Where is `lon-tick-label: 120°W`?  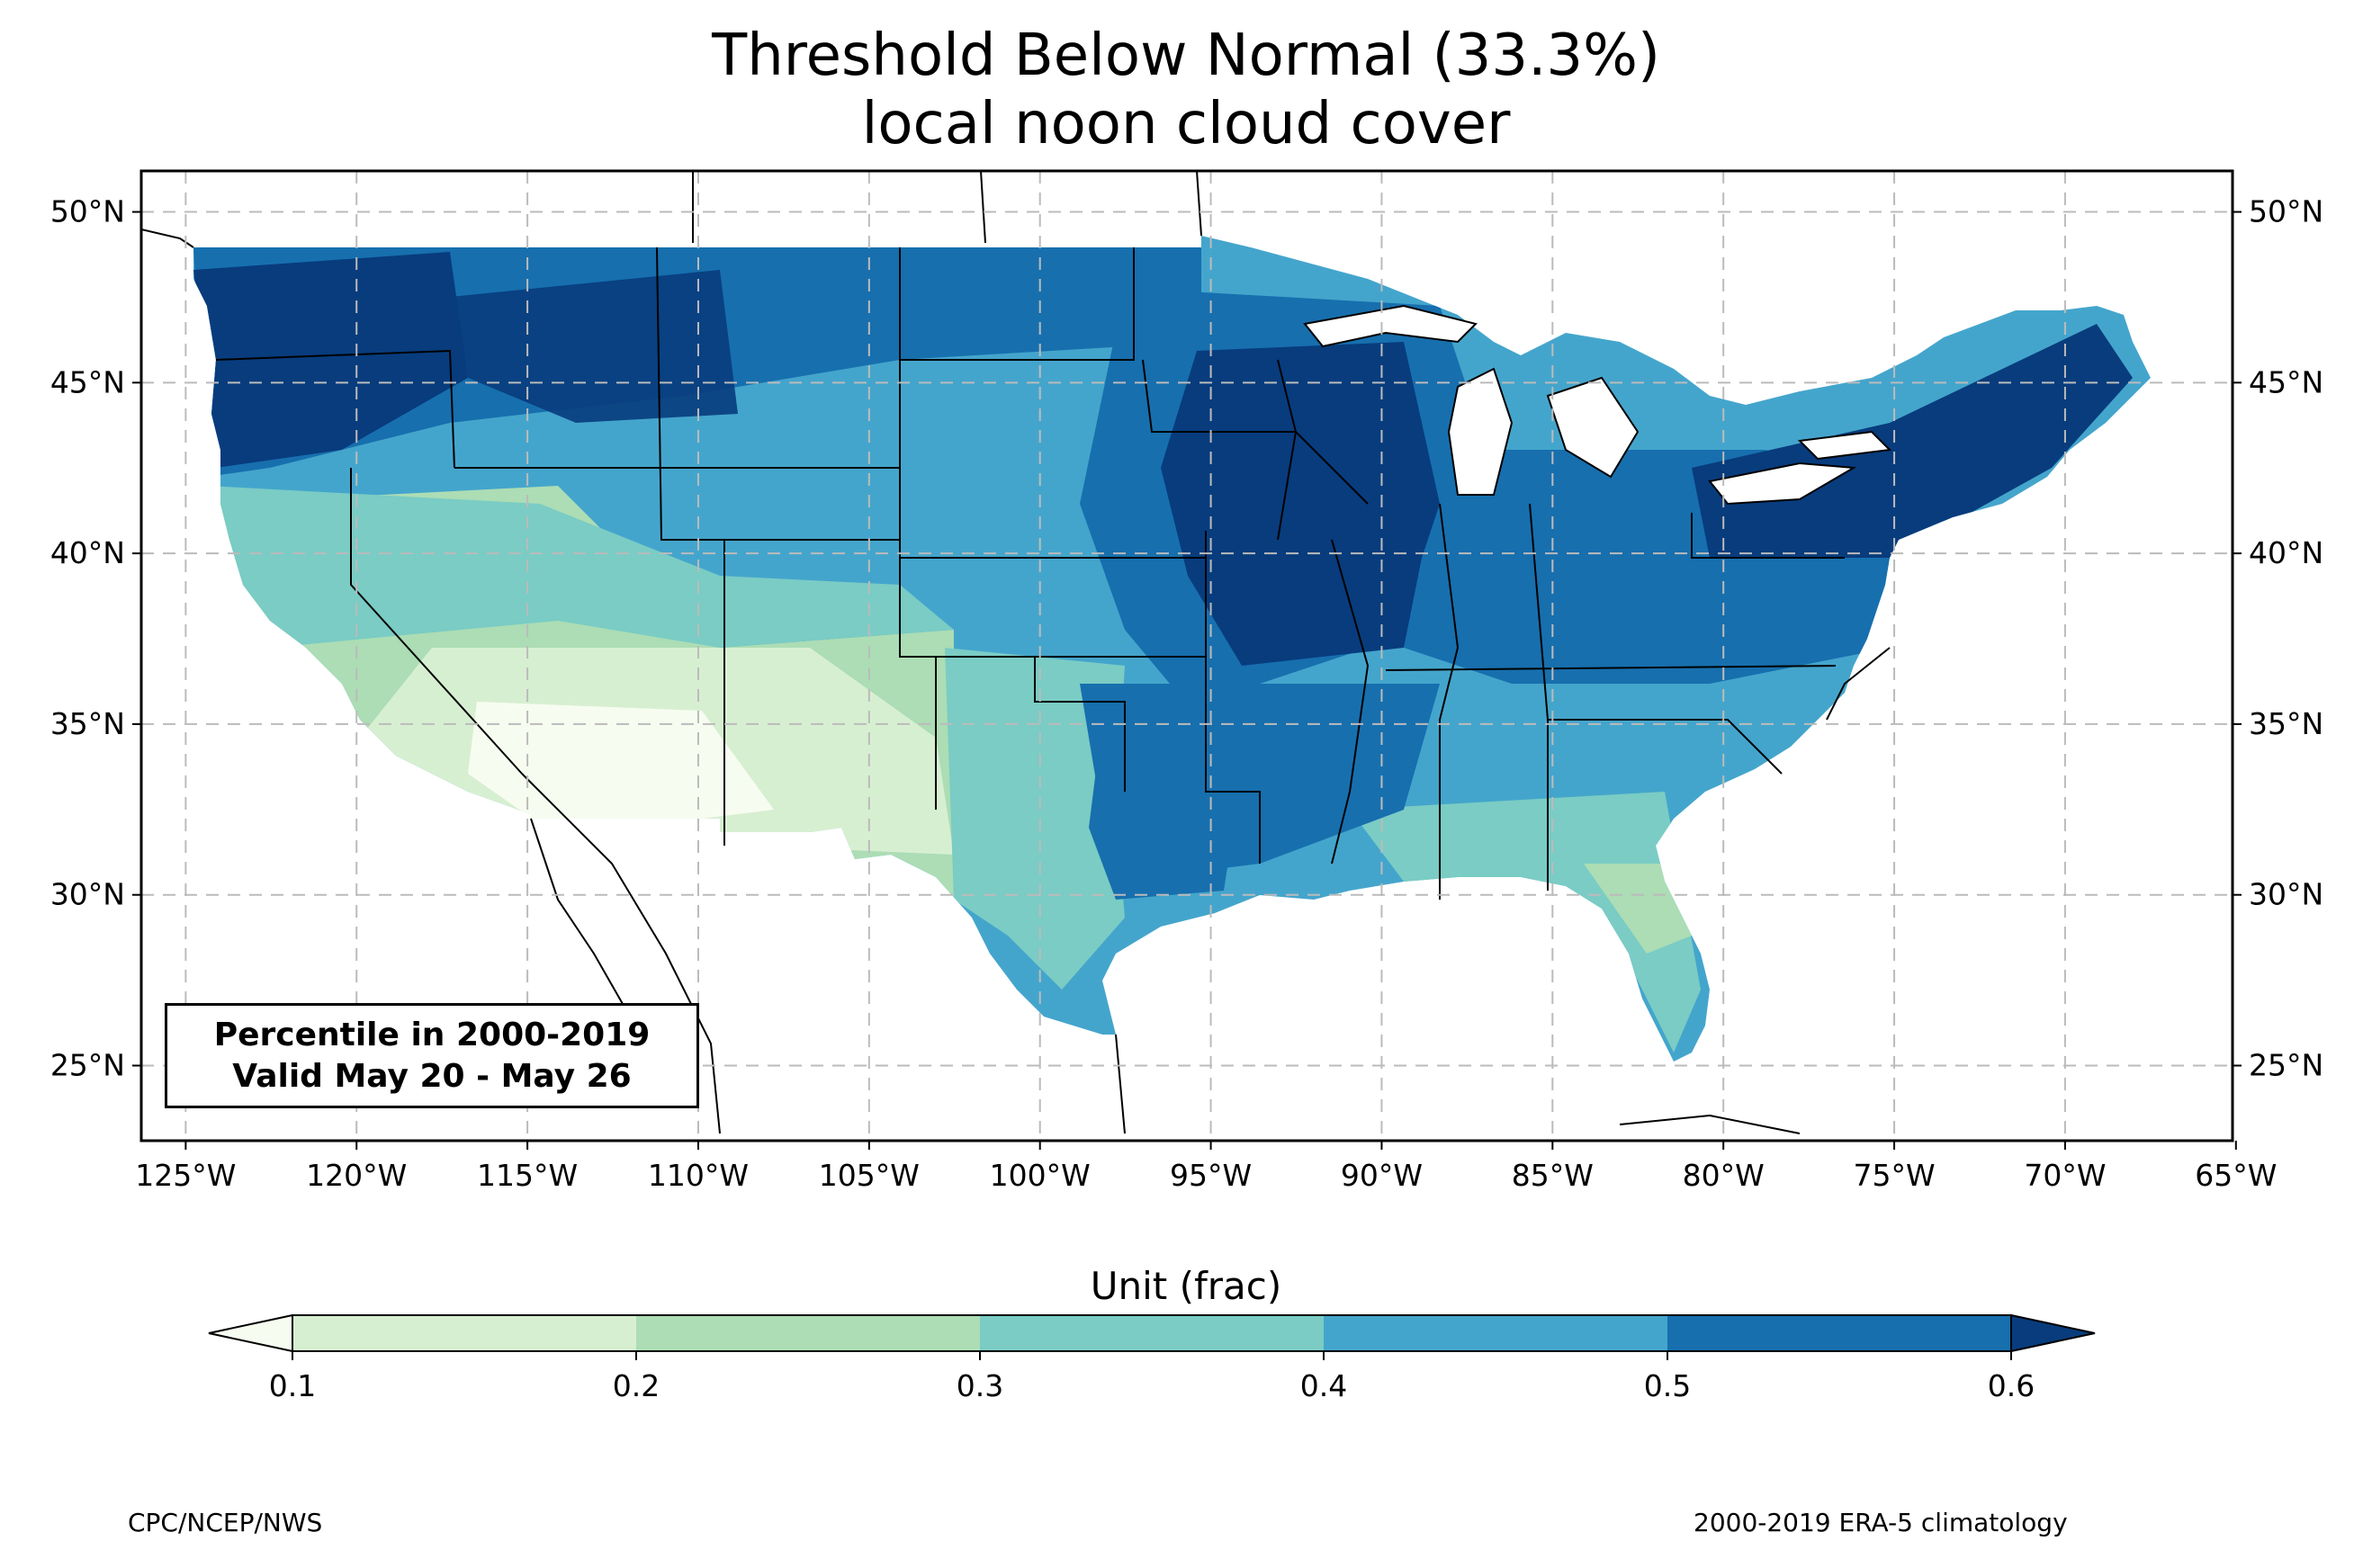
lon-tick-label: 120°W is located at coordinates (356, 1175).